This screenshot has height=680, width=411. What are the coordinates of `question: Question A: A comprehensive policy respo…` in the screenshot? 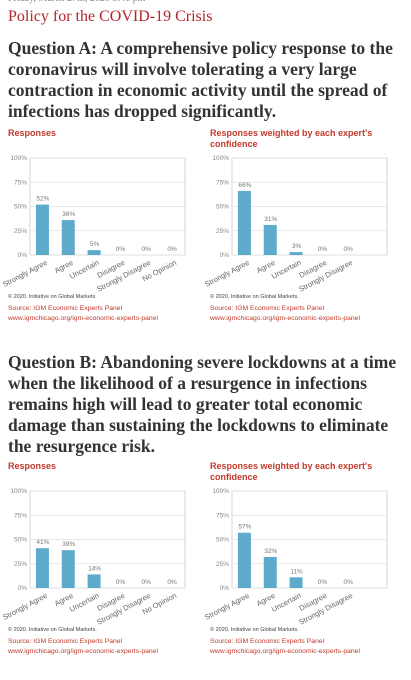 It's located at (200, 79).